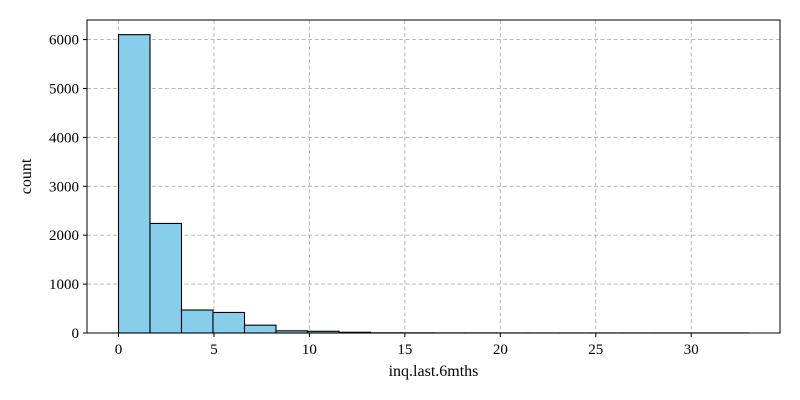  Describe the element at coordinates (64, 187) in the screenshot. I see `y-tick-label: 3000` at that location.